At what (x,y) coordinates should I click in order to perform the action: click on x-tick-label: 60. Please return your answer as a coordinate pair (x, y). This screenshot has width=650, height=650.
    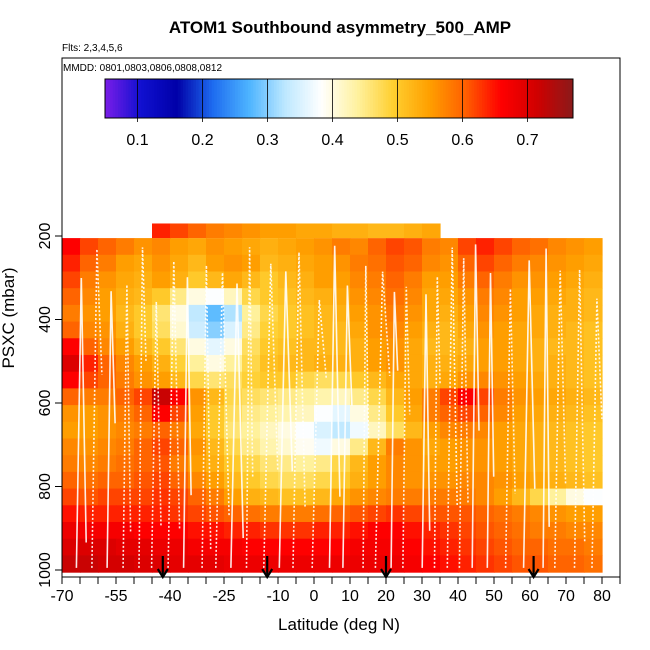
    Looking at the image, I should click on (530, 596).